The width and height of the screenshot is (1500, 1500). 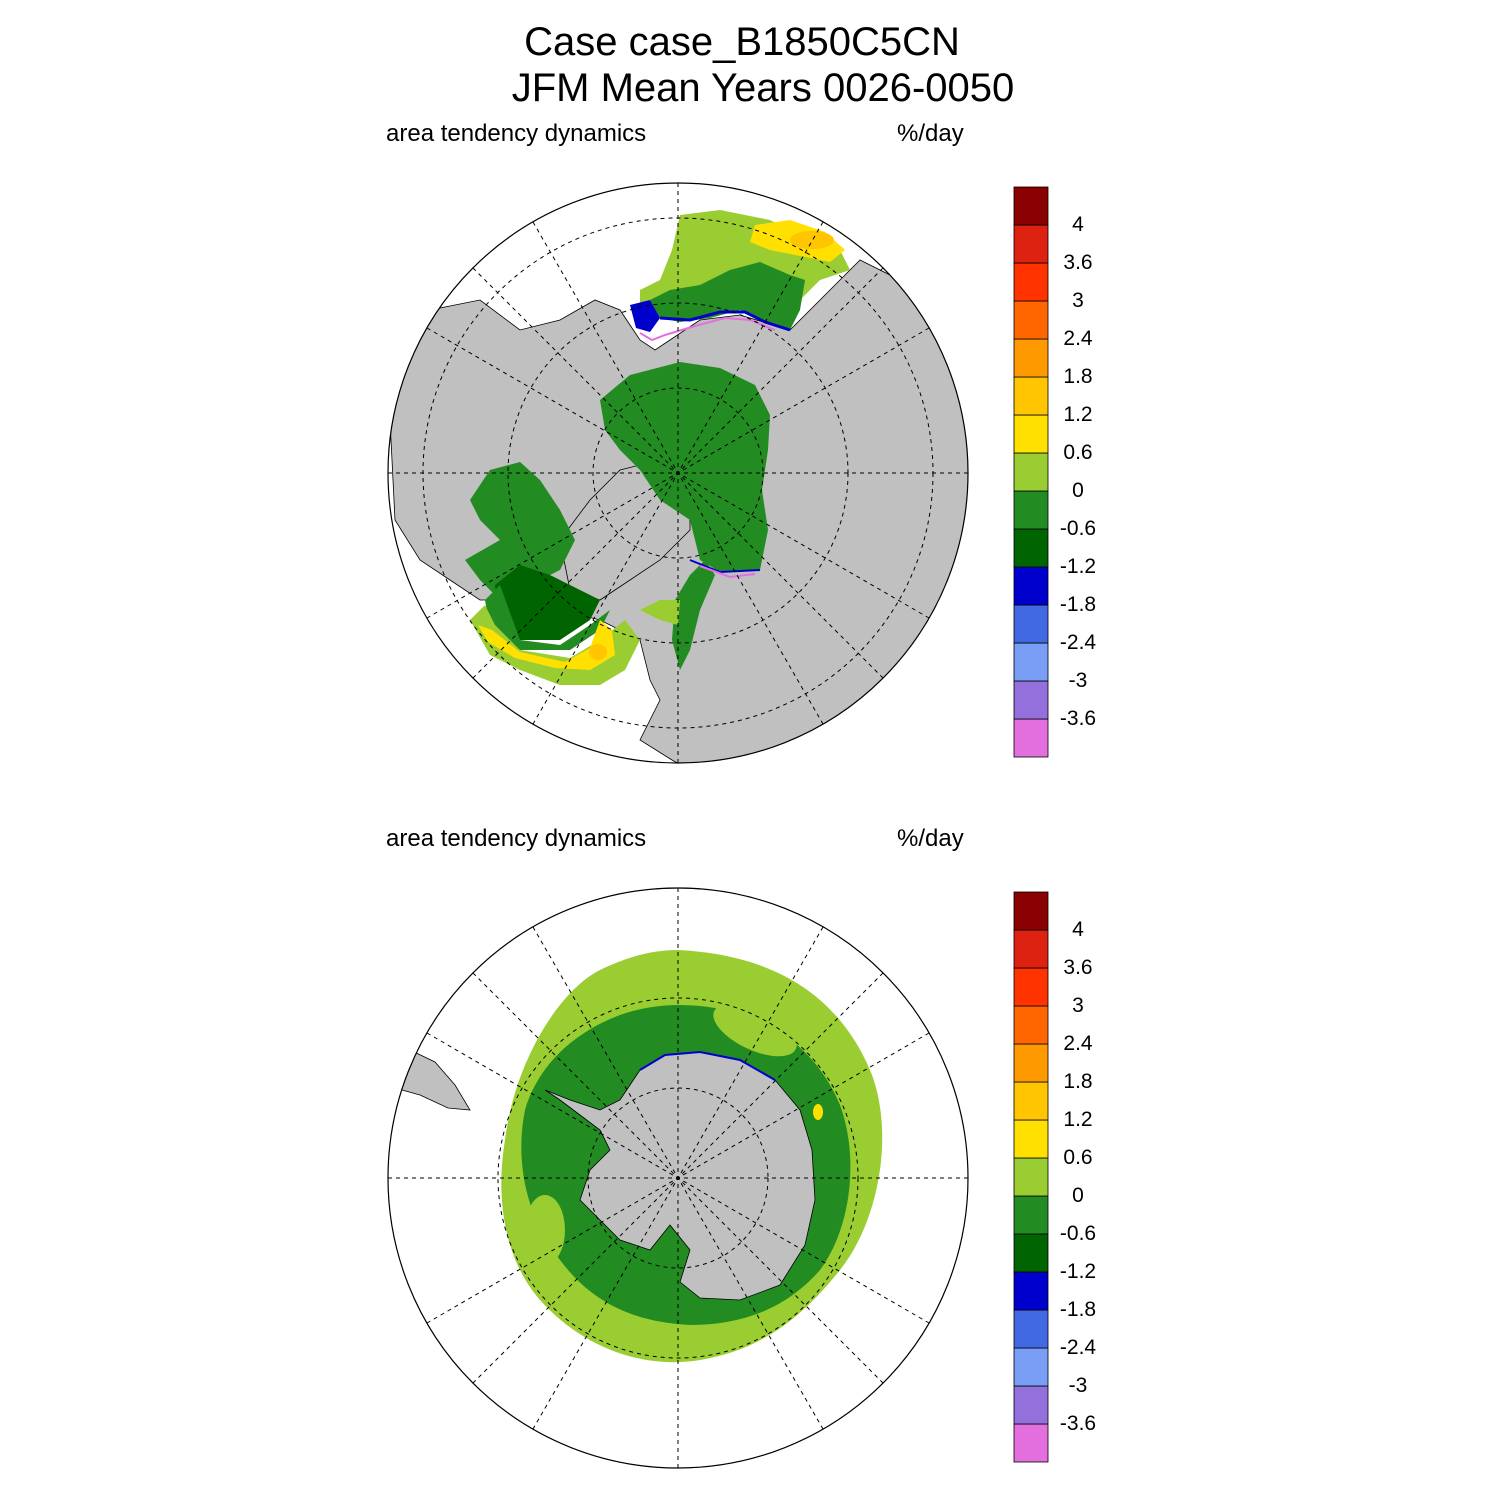 I want to click on south-colorbar, so click(x=1031, y=1177).